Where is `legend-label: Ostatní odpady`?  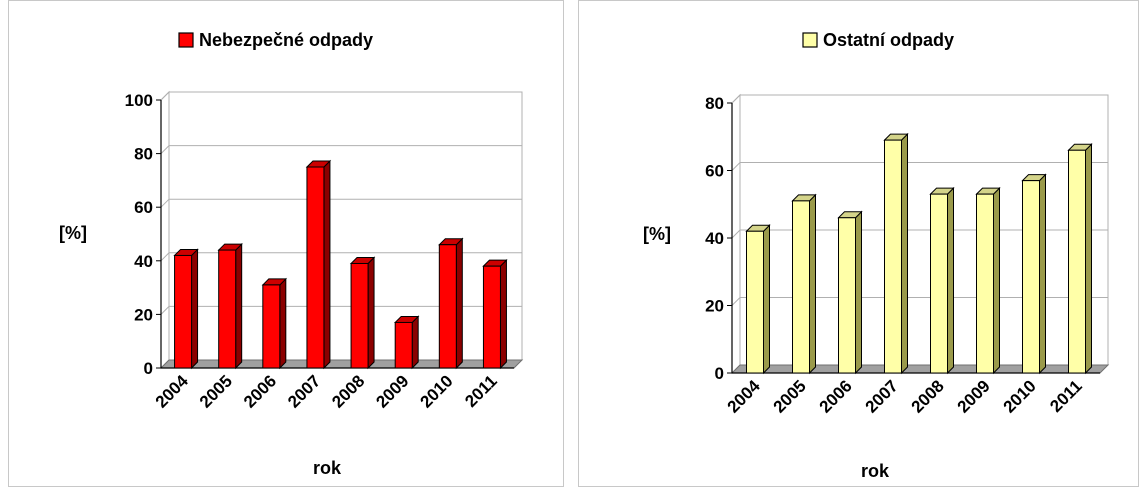 legend-label: Ostatní odpady is located at coordinates (888, 40).